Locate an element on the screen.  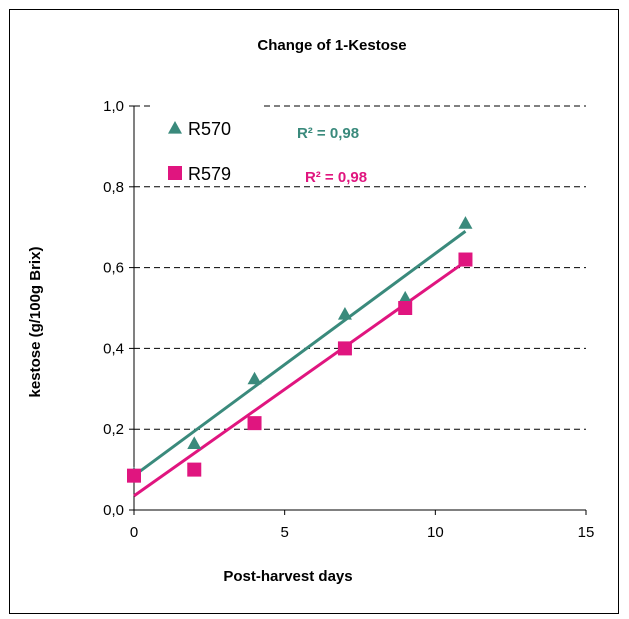
y-tick-label: 0,6 is located at coordinates (113, 268).